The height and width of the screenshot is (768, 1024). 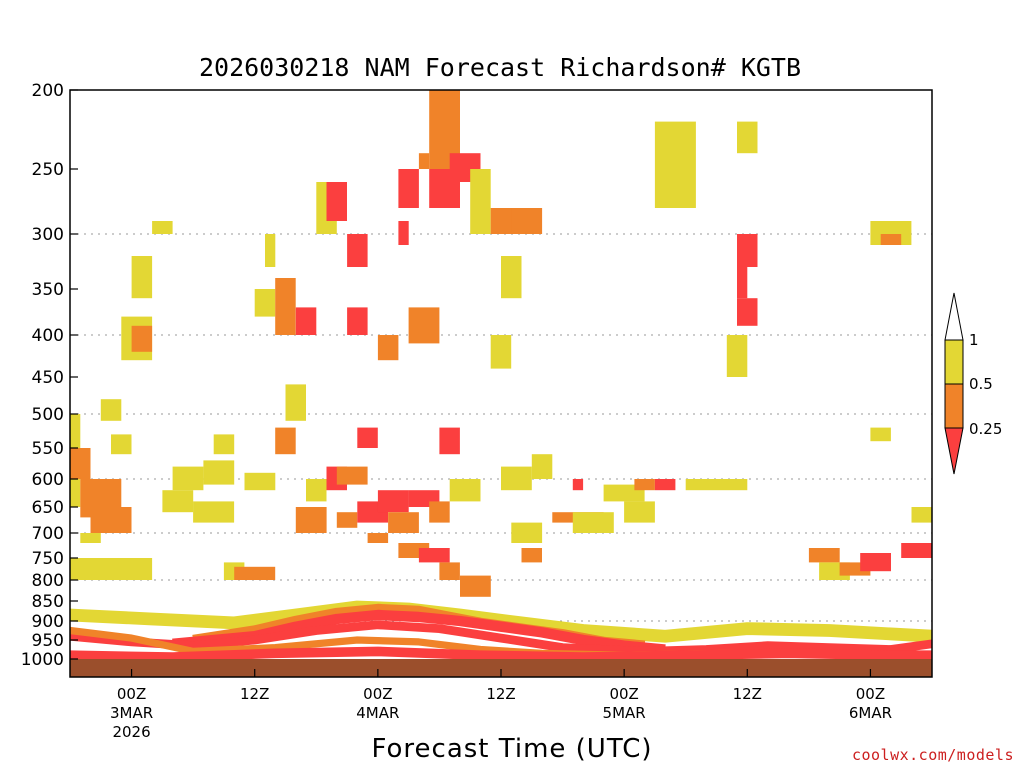 I want to click on legend-bin-0.5-1, so click(x=954, y=362).